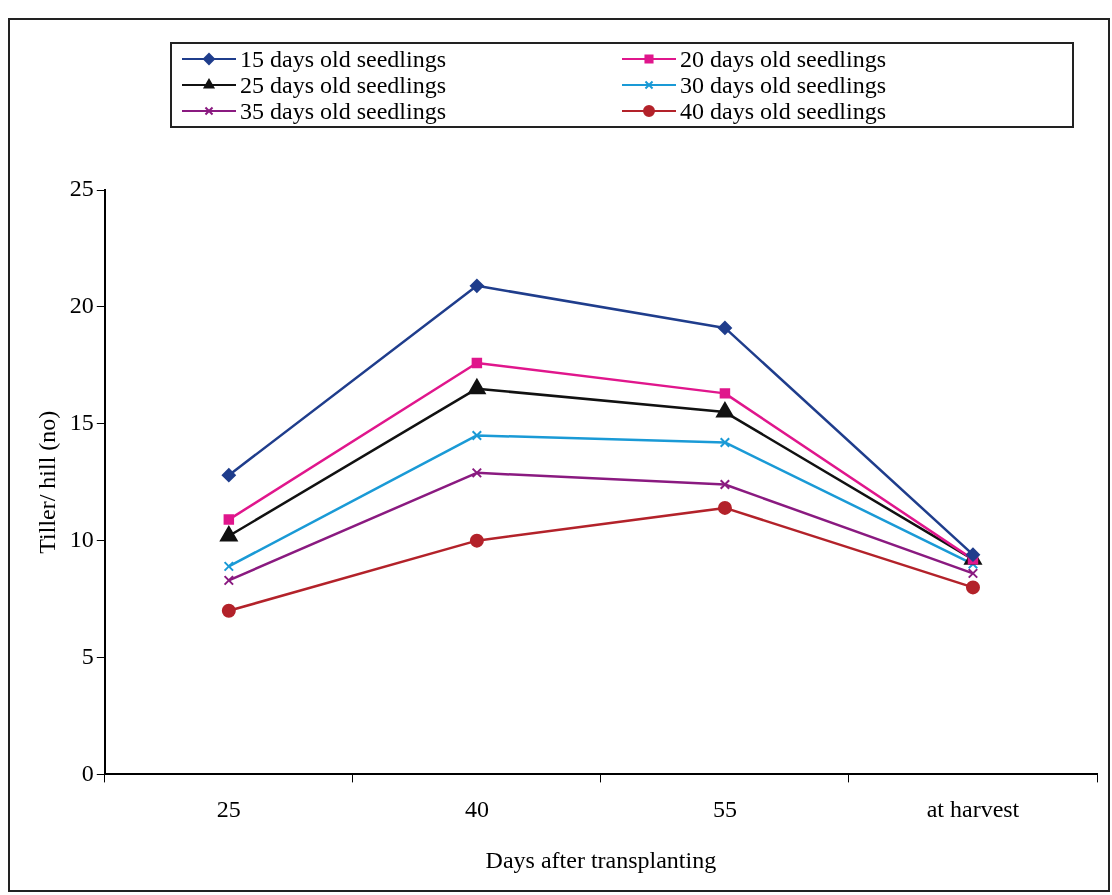 The height and width of the screenshot is (895, 1112). I want to click on y-axis-title: Tiller/ hill (no), so click(46, 482).